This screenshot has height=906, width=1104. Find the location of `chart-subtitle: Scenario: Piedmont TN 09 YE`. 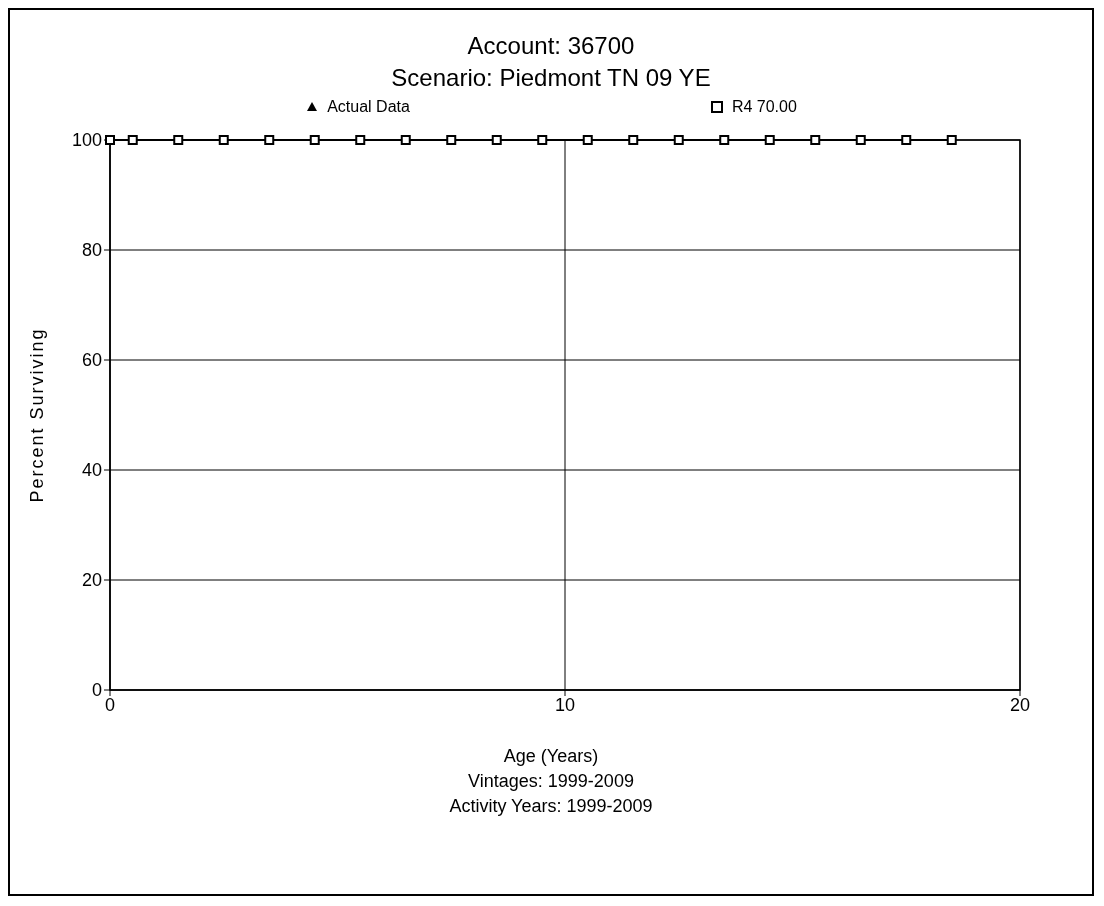

chart-subtitle: Scenario: Piedmont TN 09 YE is located at coordinates (551, 78).